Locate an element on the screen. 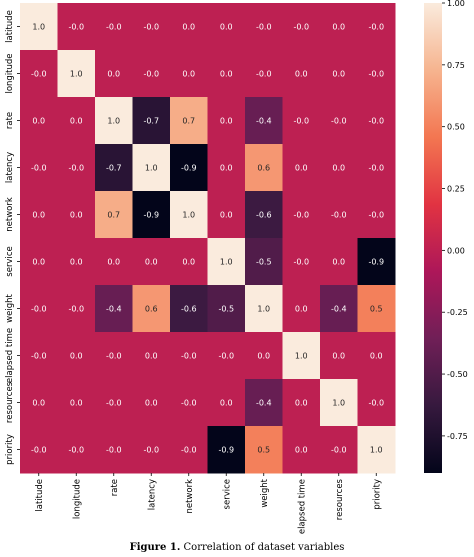  x-tick-label: latency is located at coordinates (152, 494).